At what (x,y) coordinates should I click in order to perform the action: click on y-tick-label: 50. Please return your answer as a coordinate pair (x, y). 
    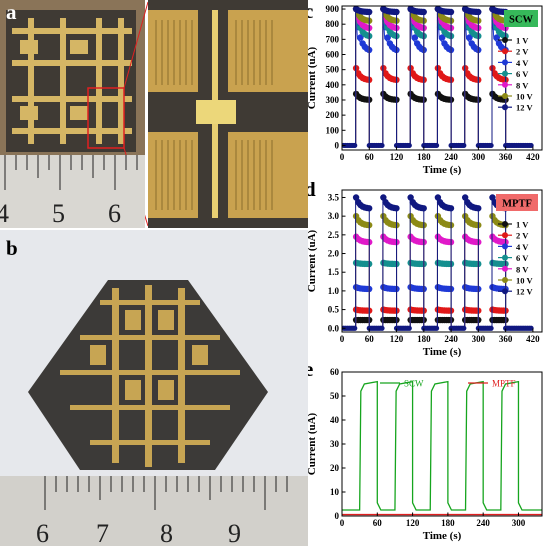
    Looking at the image, I should click on (335, 396).